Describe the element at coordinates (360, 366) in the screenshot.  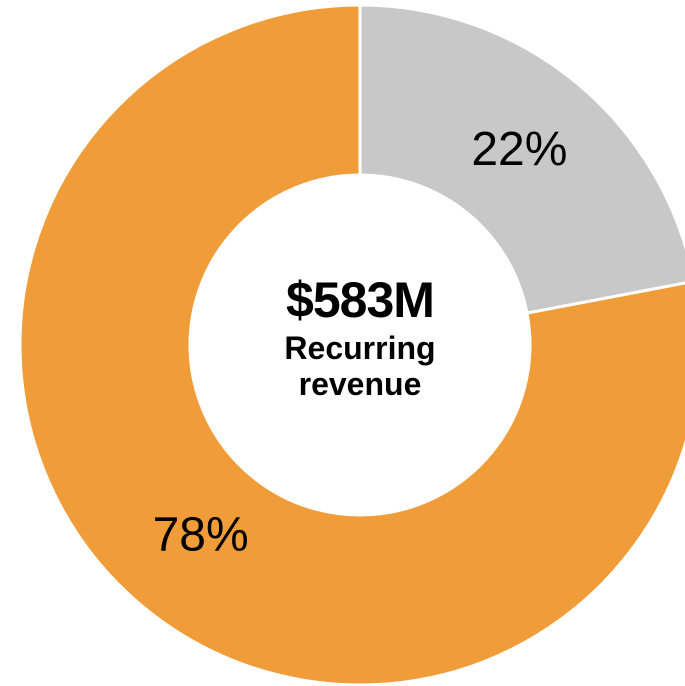
I see `center-label: Recurring revenue` at that location.